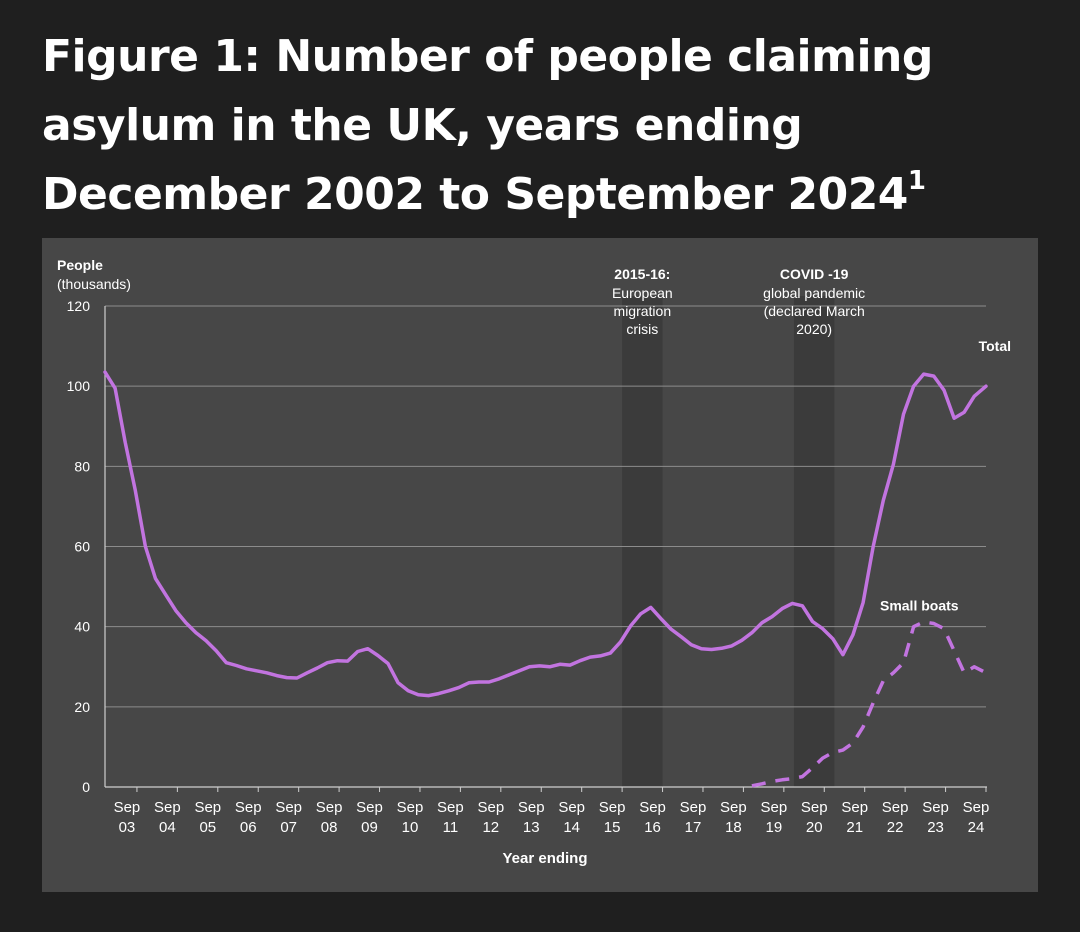 The width and height of the screenshot is (1080, 932). What do you see at coordinates (82, 627) in the screenshot?
I see `y-tick-label-40: 40` at bounding box center [82, 627].